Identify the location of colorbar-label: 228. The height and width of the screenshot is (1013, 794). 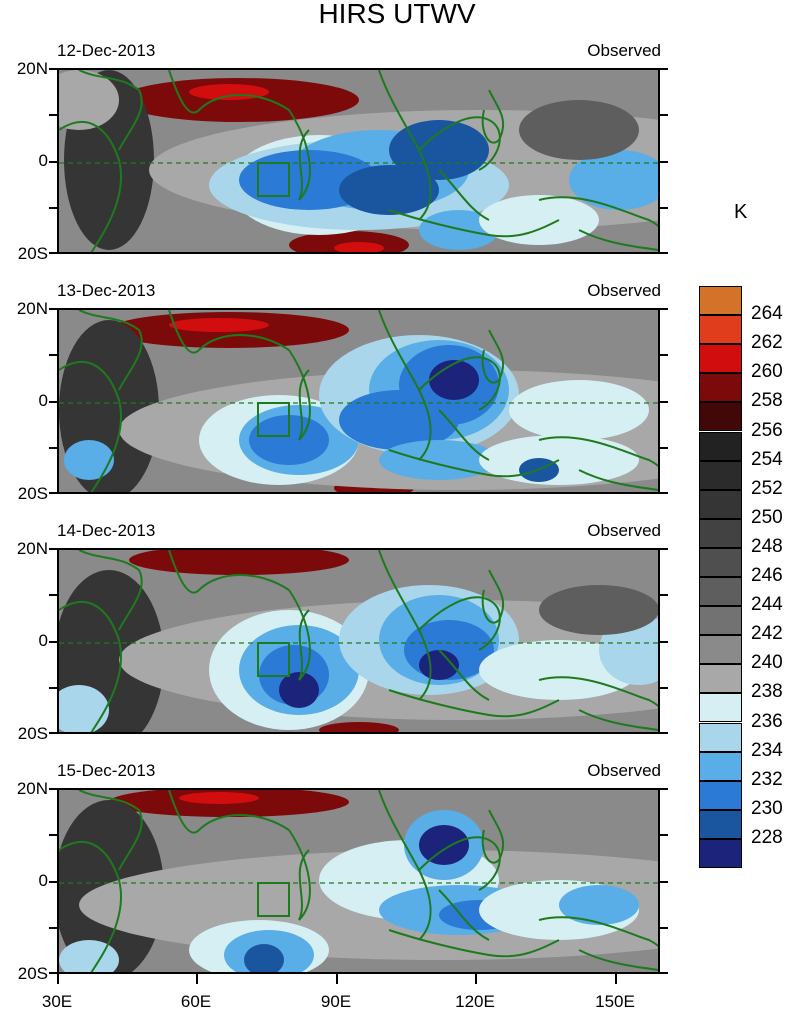
(767, 837).